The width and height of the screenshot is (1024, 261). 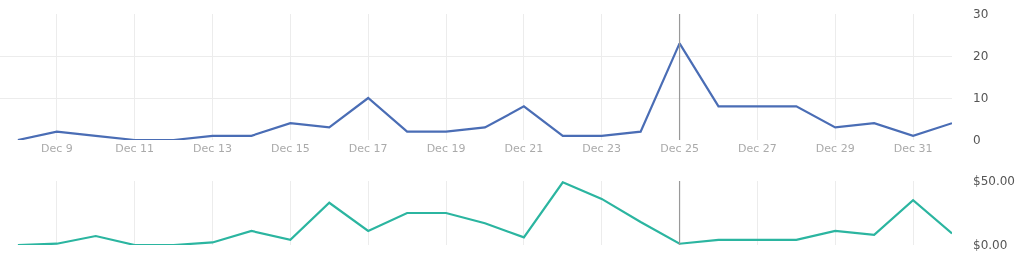 What do you see at coordinates (913, 148) in the screenshot?
I see `x-tick-label: Dec 31` at bounding box center [913, 148].